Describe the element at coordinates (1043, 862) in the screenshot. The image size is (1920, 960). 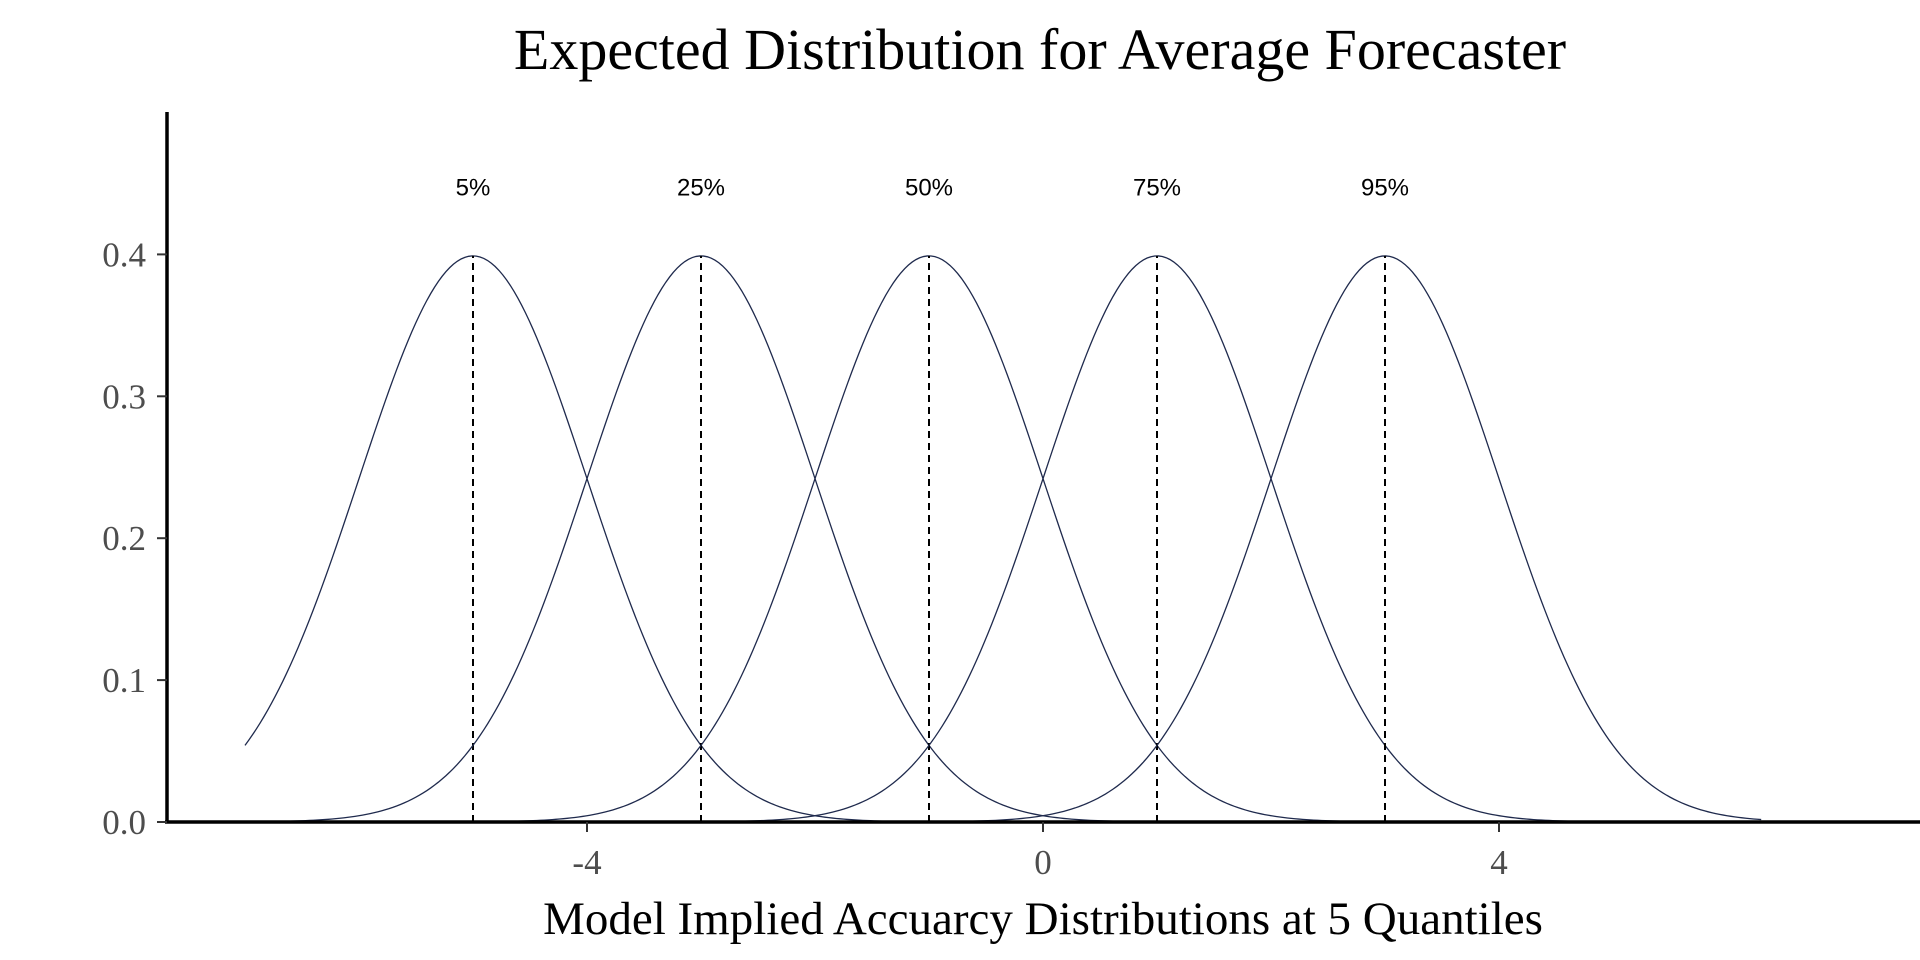
I see `x-tick-label-2: 0` at that location.